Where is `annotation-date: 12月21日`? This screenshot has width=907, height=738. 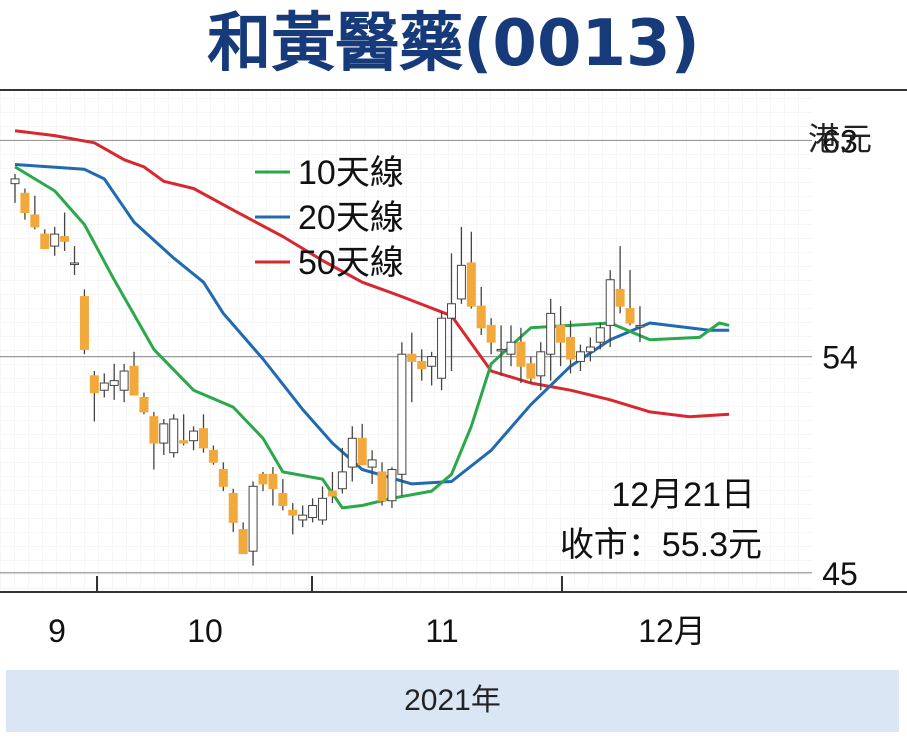 annotation-date: 12月21日 is located at coordinates (683, 495).